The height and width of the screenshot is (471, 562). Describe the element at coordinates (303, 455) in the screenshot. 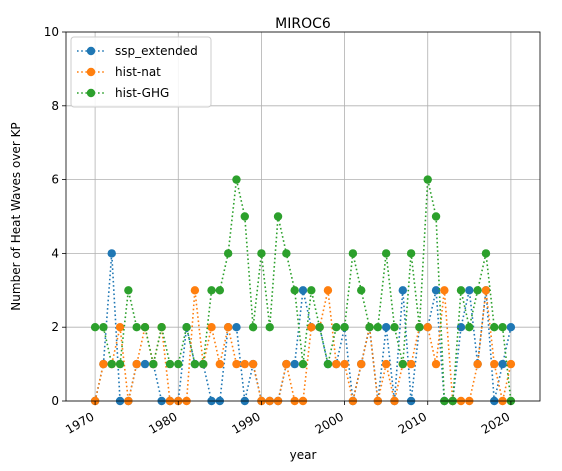

I see `x-axis-label: year` at that location.